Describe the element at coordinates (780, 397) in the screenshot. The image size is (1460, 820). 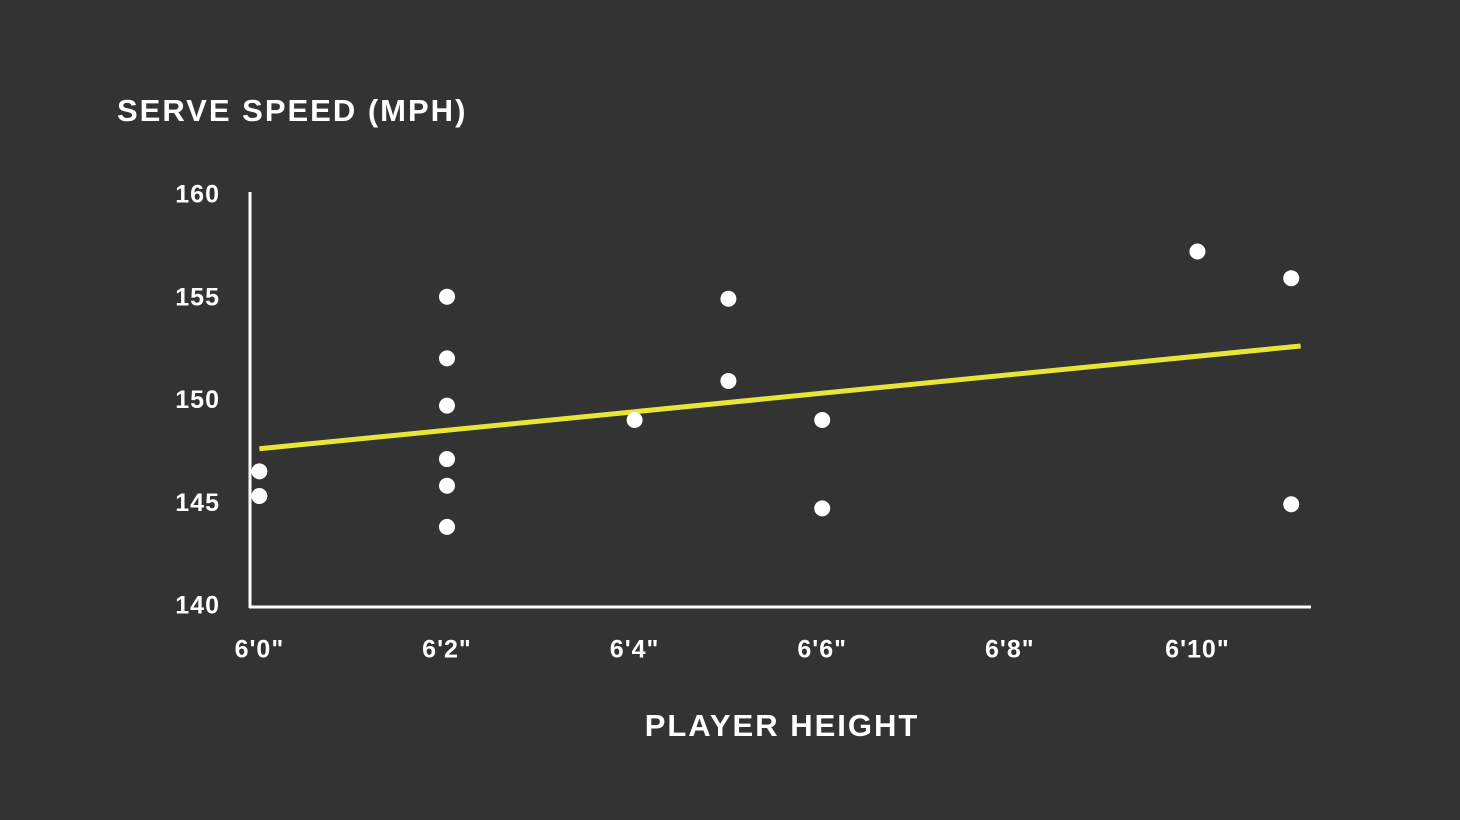
I see `trend-line` at that location.